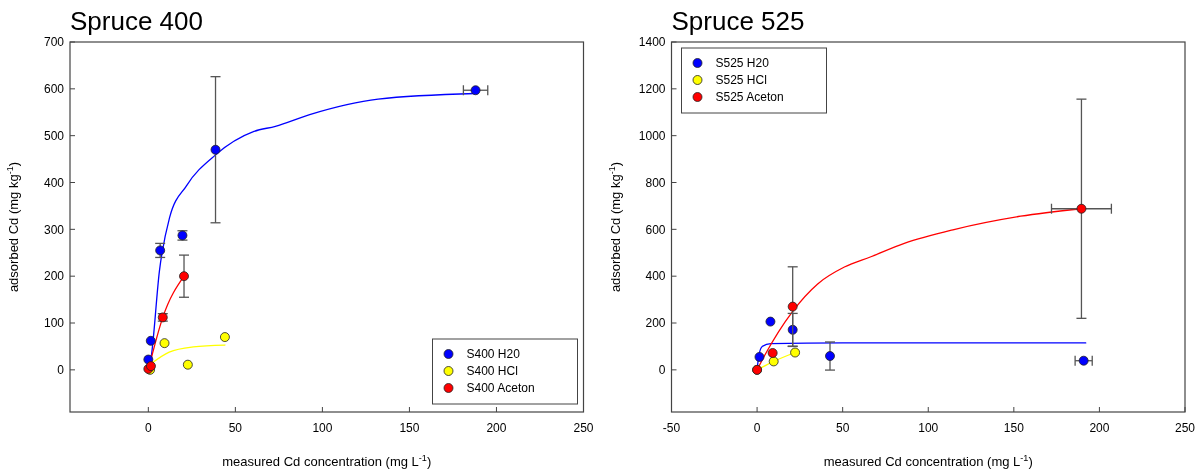 The height and width of the screenshot is (474, 1203). What do you see at coordinates (652, 42) in the screenshot?
I see `y-tick-label: 1400` at bounding box center [652, 42].